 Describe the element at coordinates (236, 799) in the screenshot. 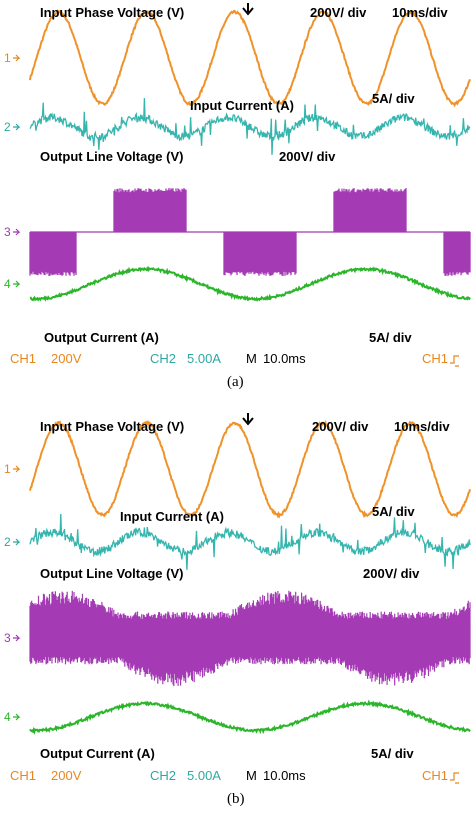

I see `caption-b: (b)` at that location.